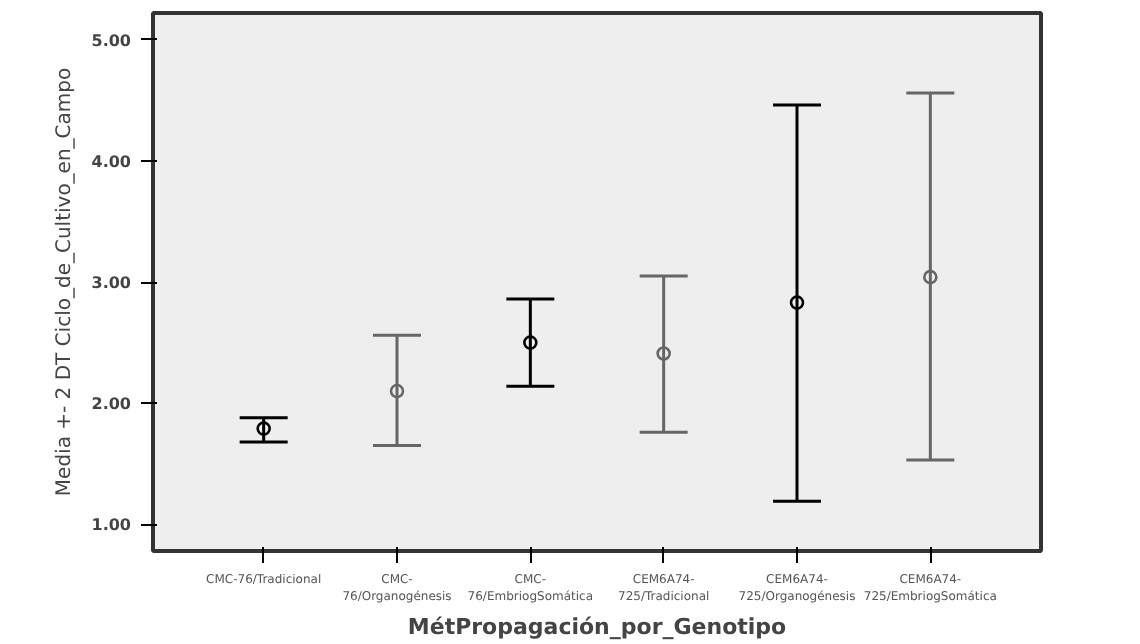  What do you see at coordinates (111, 161) in the screenshot?
I see `y-tick-label: 4.00` at bounding box center [111, 161].